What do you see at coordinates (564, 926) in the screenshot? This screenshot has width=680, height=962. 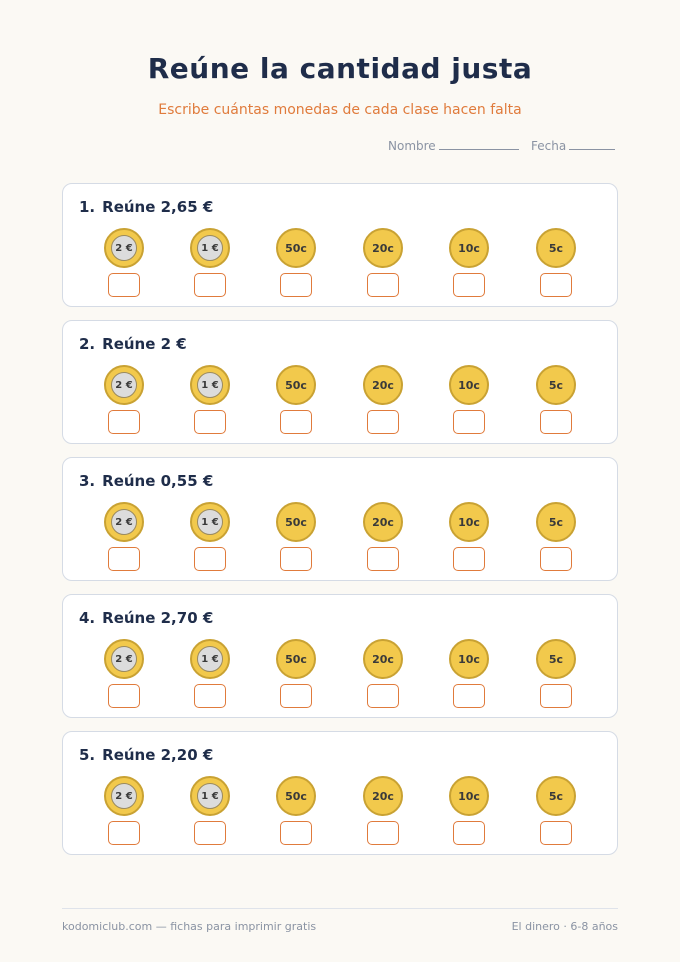 I see `footer-right: El dinero · 6-8 años` at bounding box center [564, 926].